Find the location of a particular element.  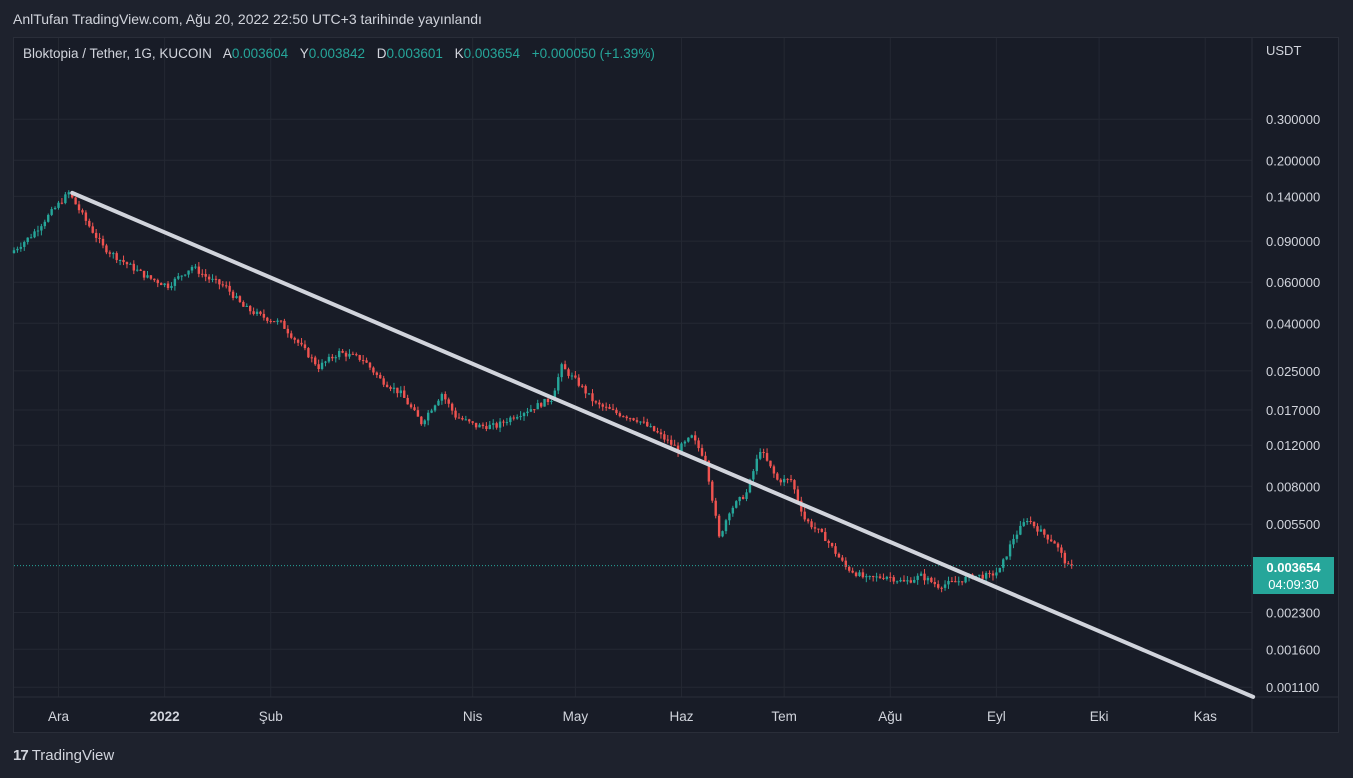

tradingview-logo-icon: 17 is located at coordinates (21, 755).